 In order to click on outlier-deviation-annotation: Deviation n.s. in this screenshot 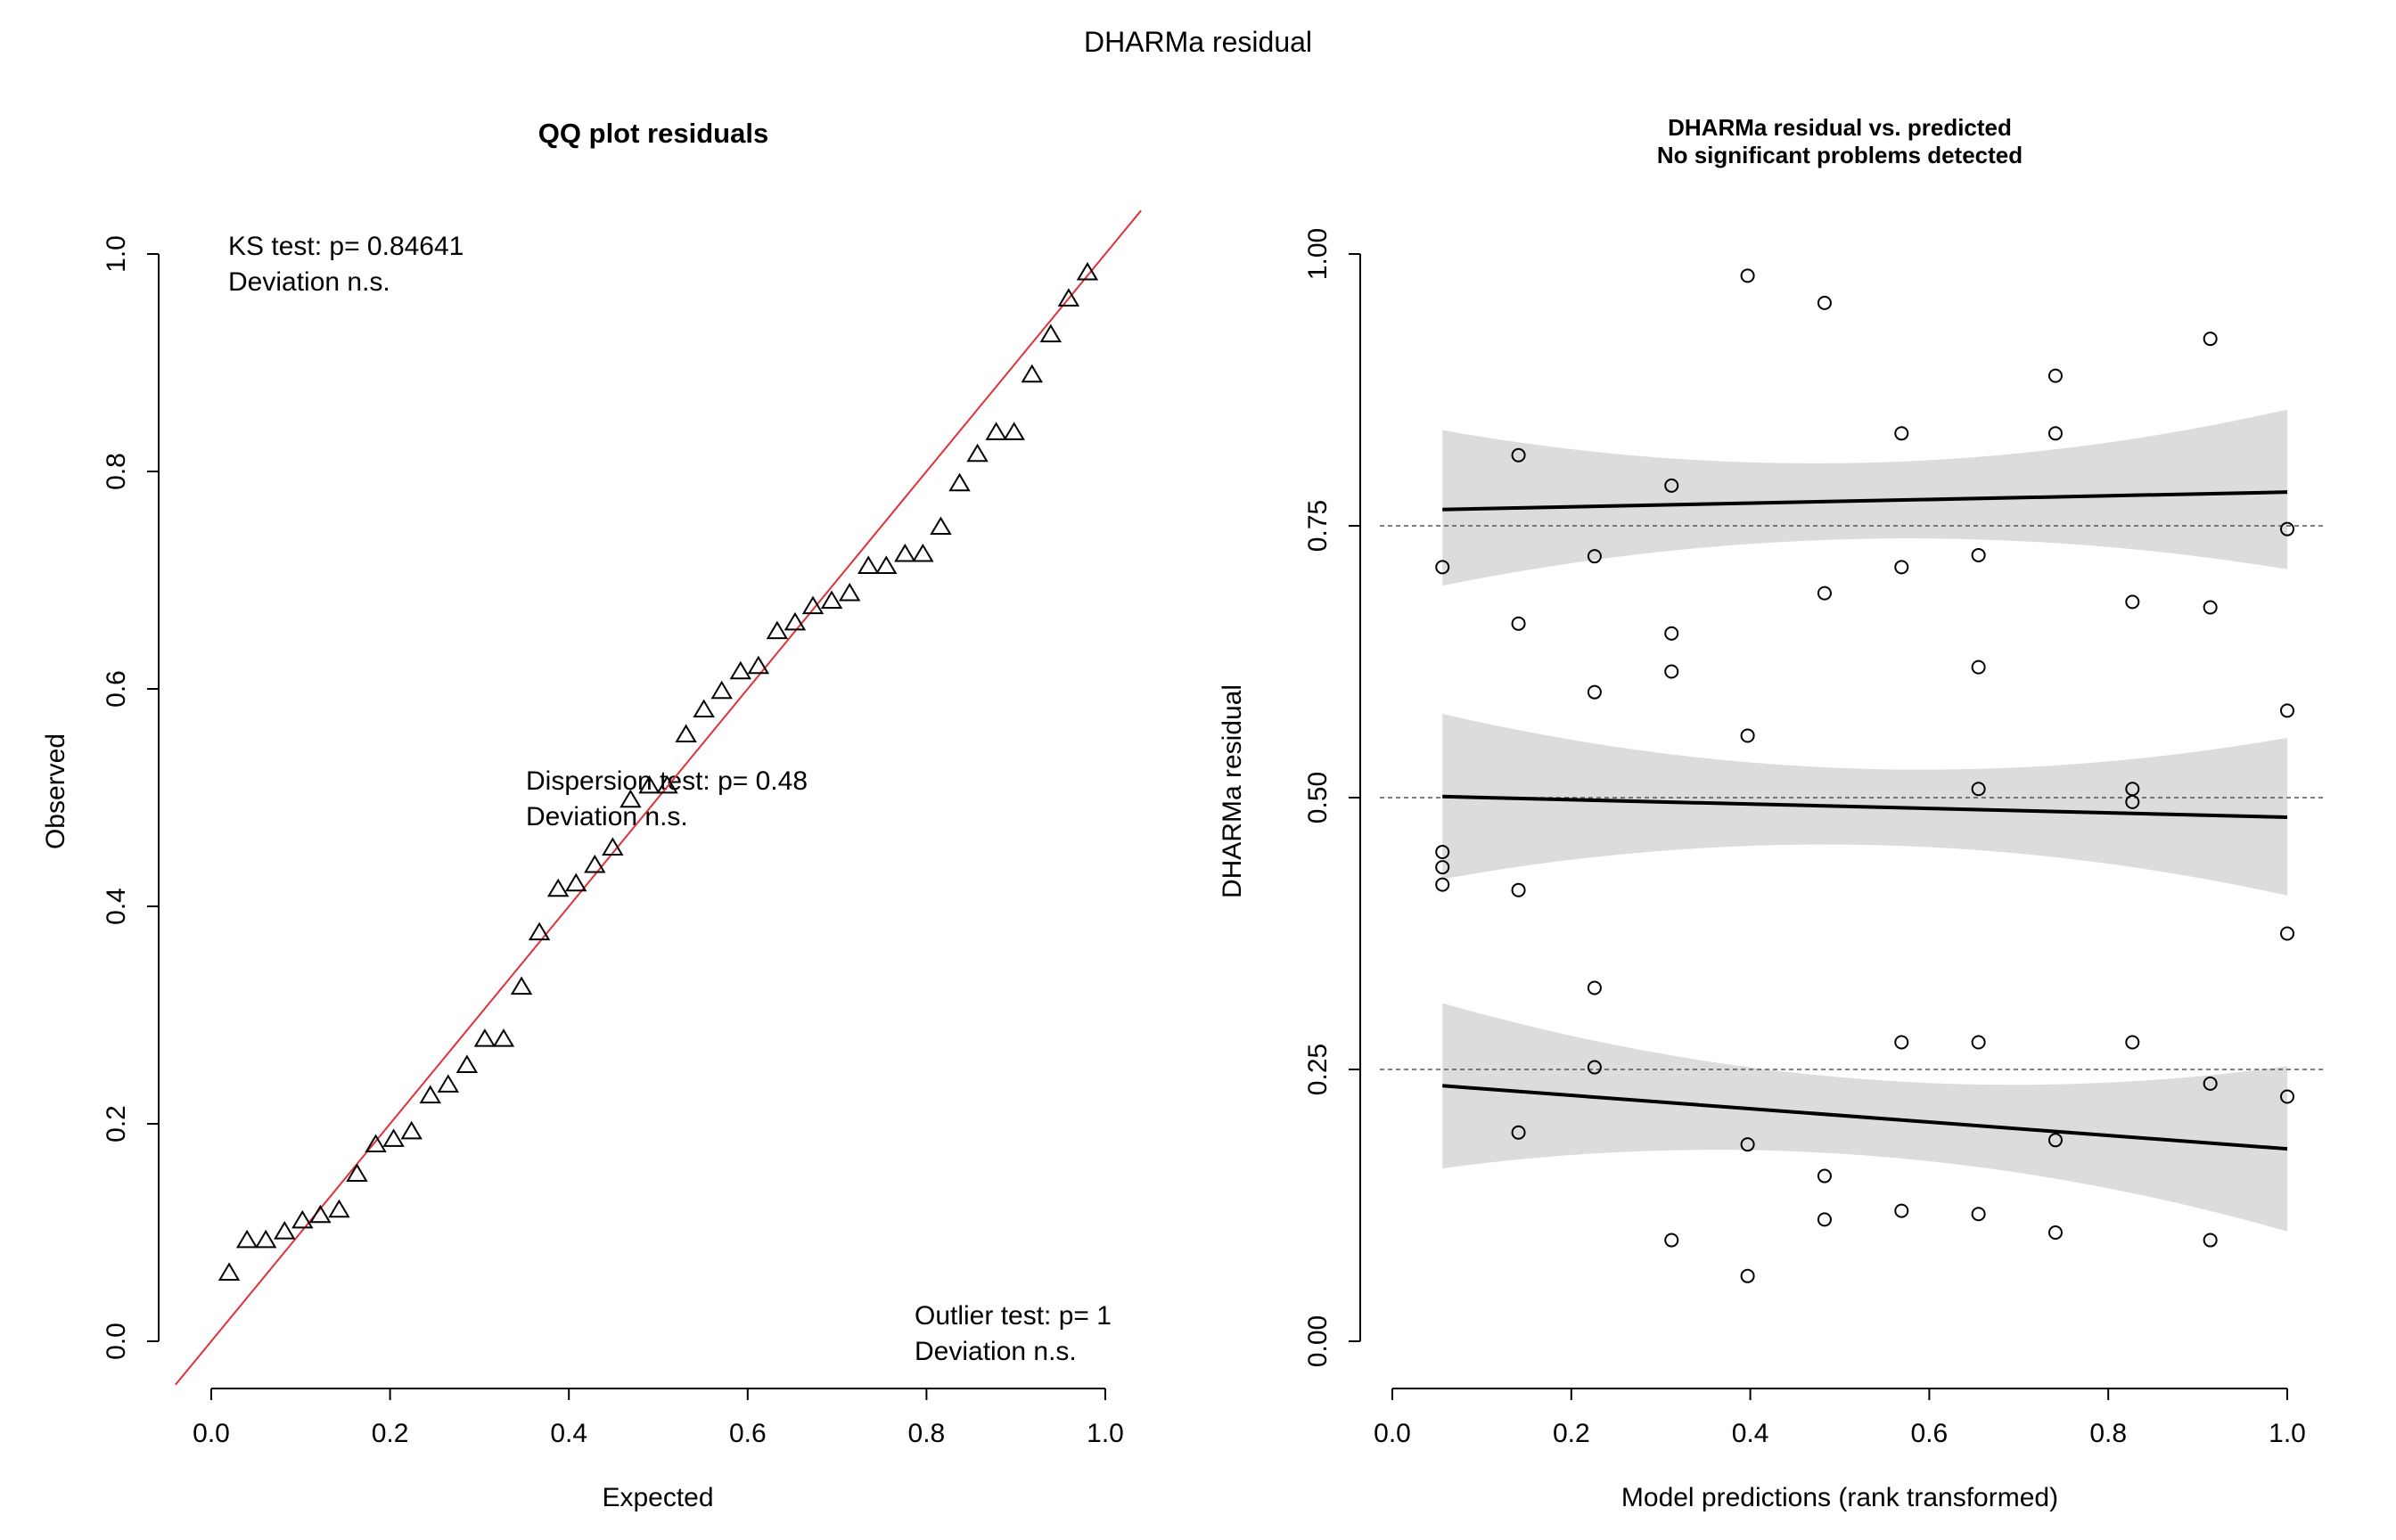, I will do `click(996, 1351)`.